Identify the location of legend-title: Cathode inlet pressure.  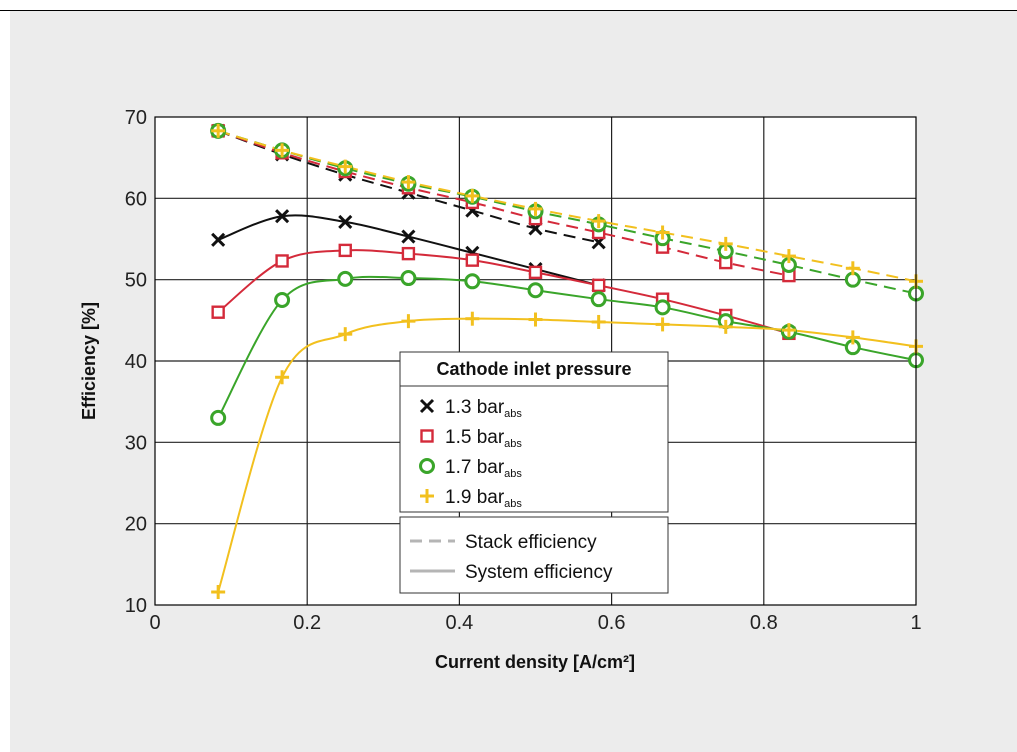
(533, 369).